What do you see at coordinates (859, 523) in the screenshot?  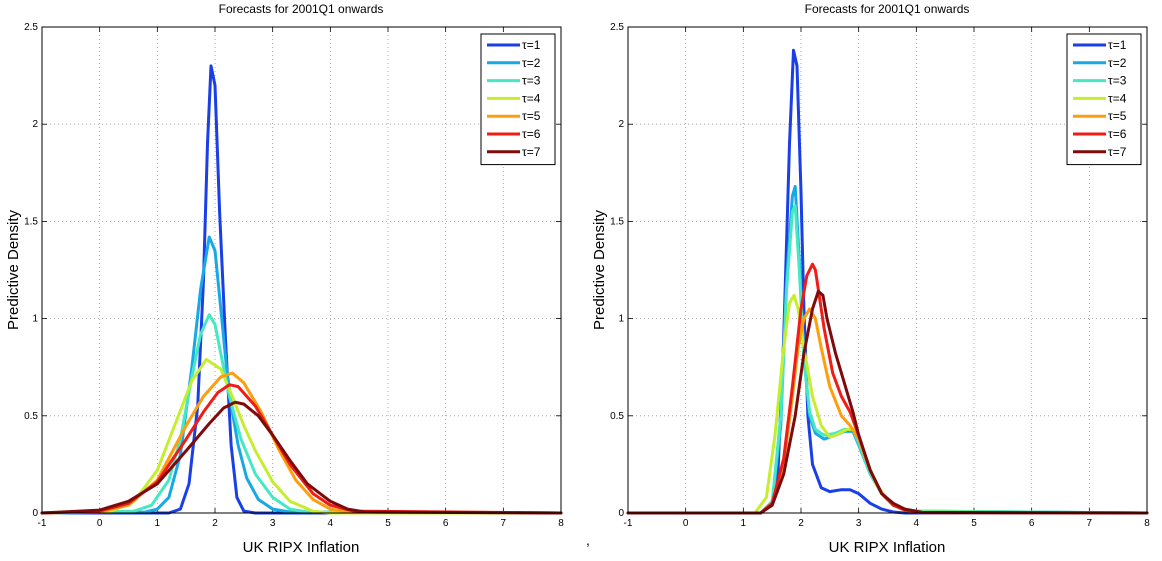 I see `right-x-tick-label: 3` at bounding box center [859, 523].